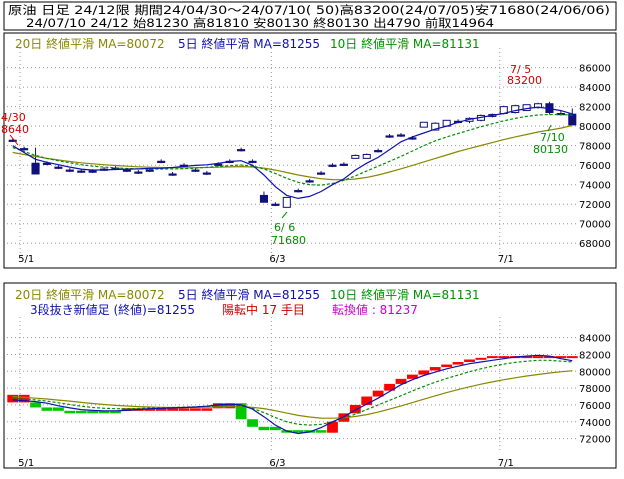 Image resolution: width=624 pixels, height=479 pixels. Describe the element at coordinates (595, 389) in the screenshot. I see `y-tick-label: 78000` at that location.